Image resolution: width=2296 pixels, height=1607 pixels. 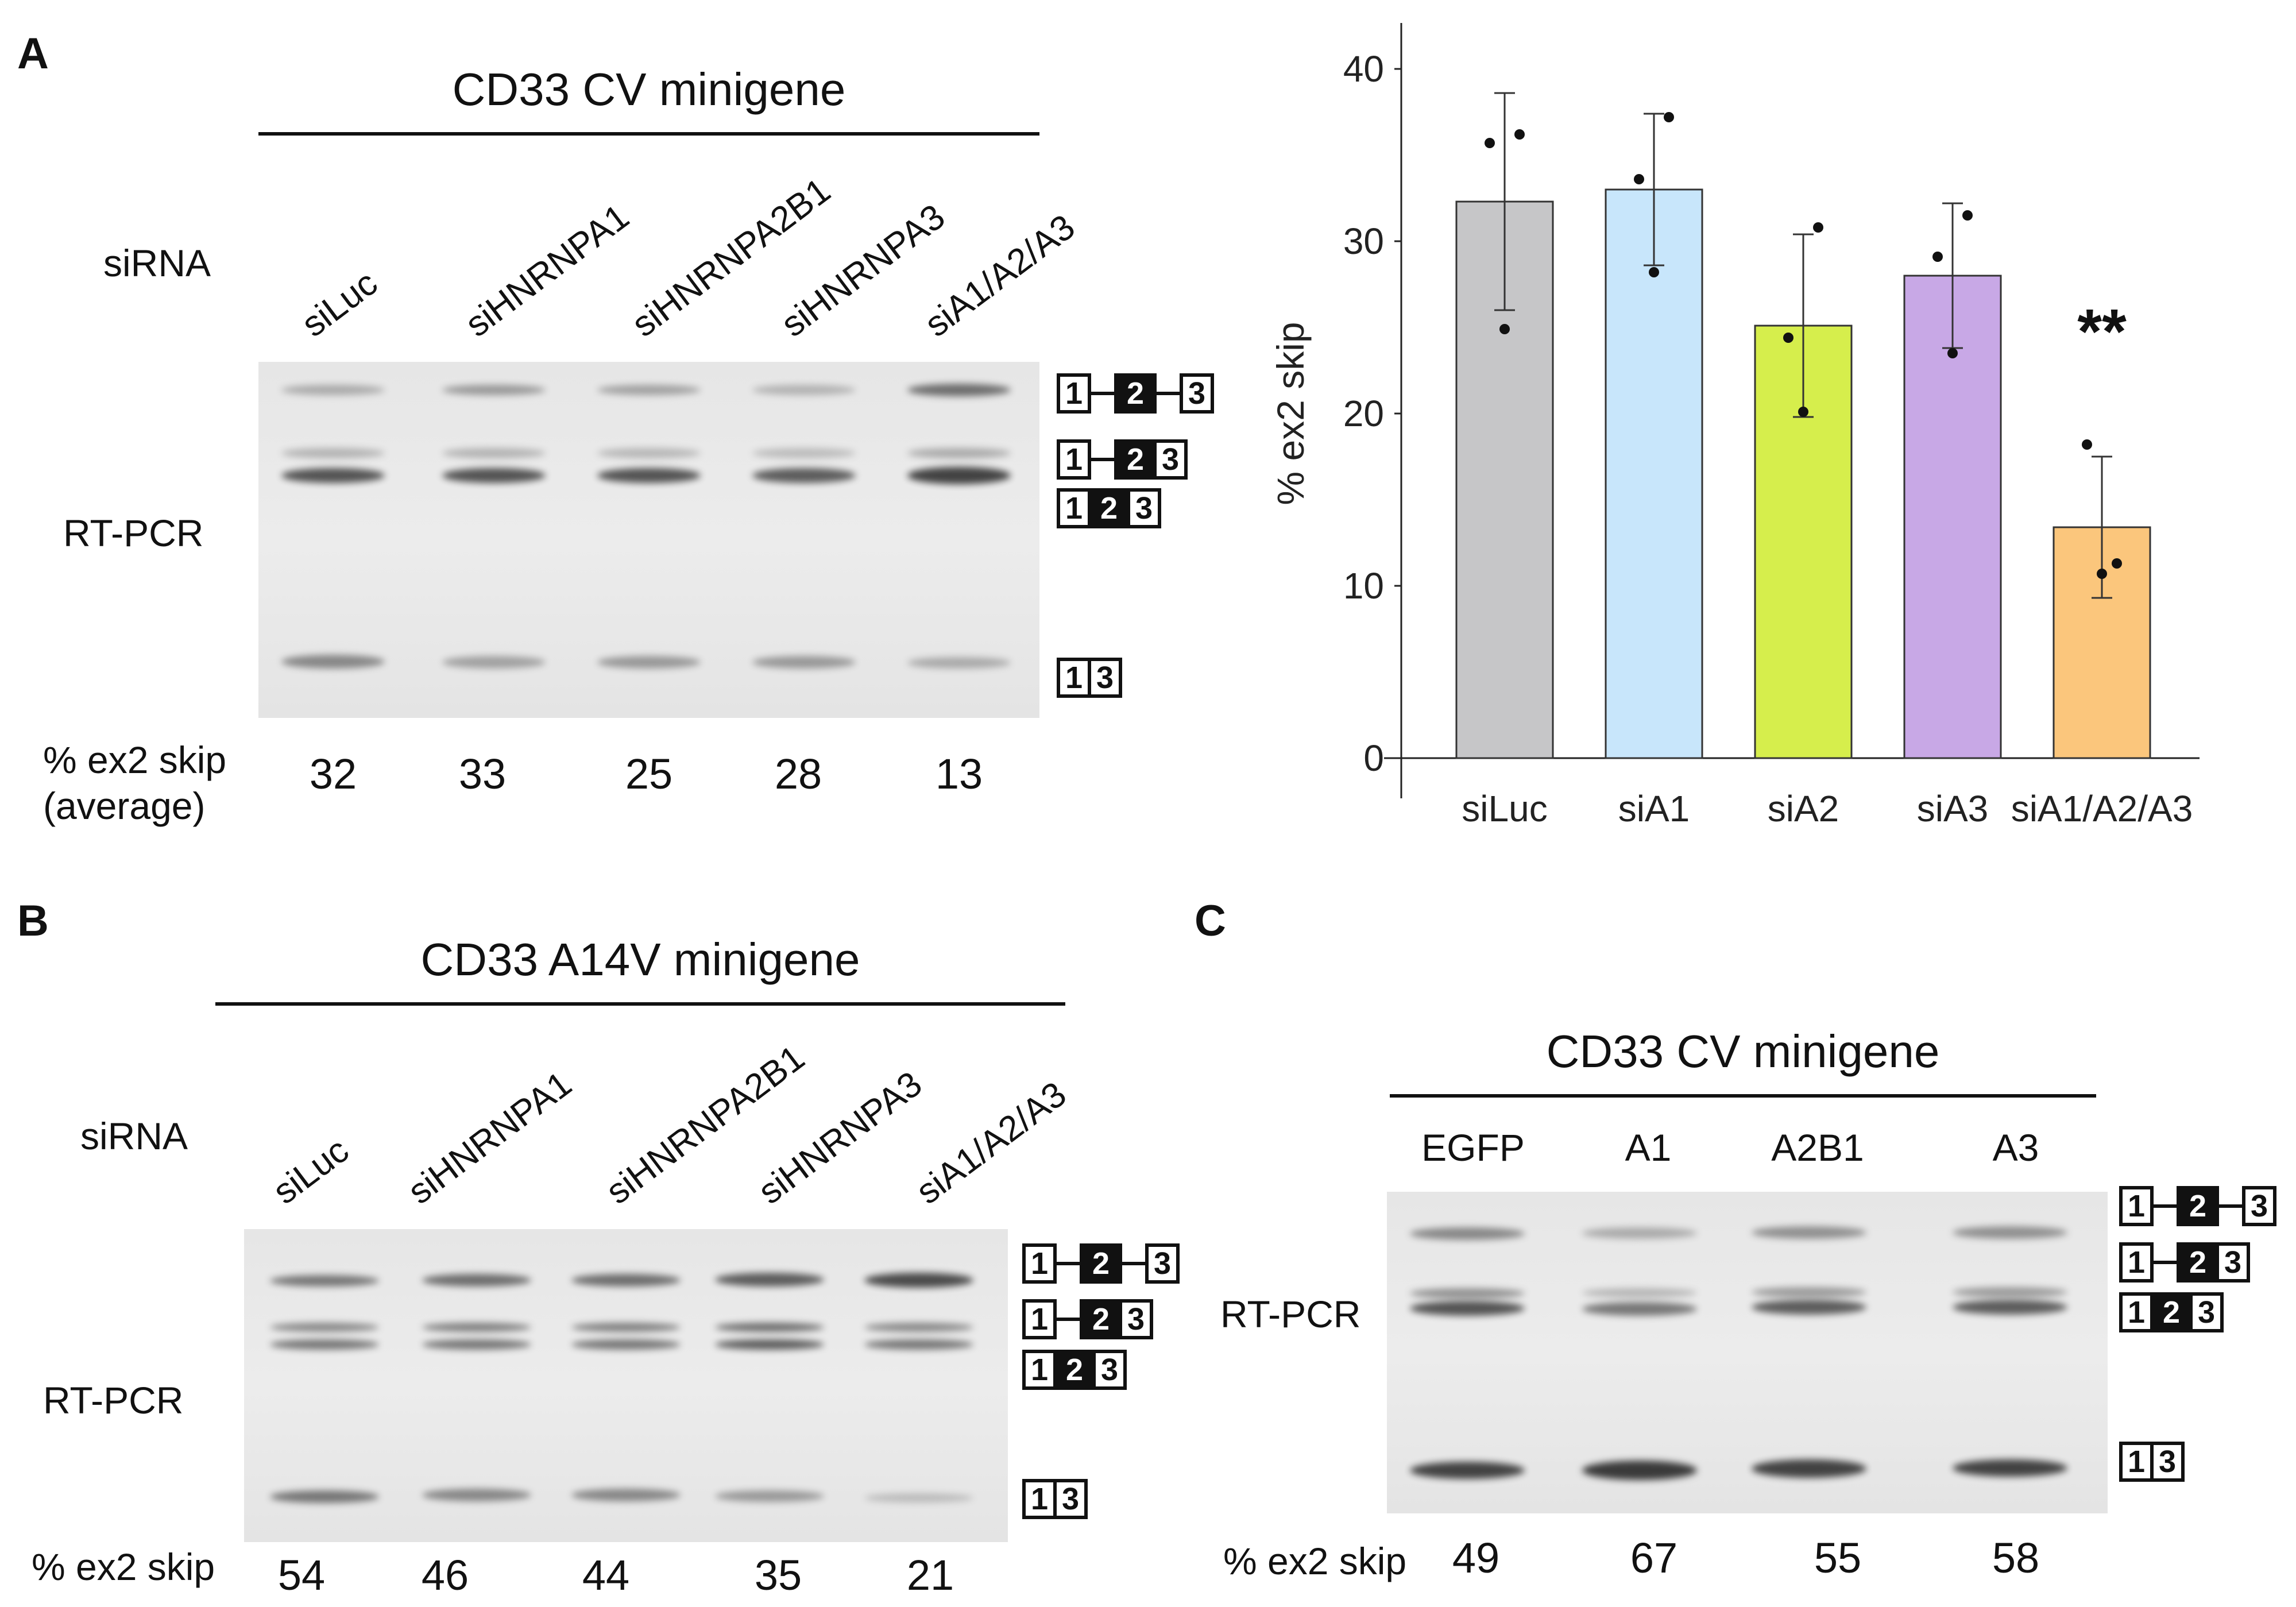 I want to click on panel-b-rtpcr-label: RT-PCR, so click(x=113, y=1400).